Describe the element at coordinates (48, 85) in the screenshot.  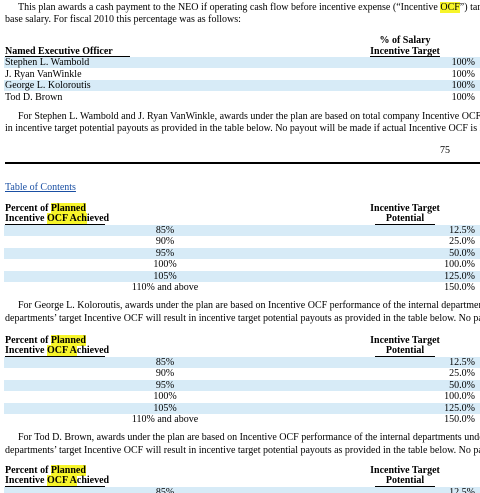
I see `cell: George L. Koloroutis` at that location.